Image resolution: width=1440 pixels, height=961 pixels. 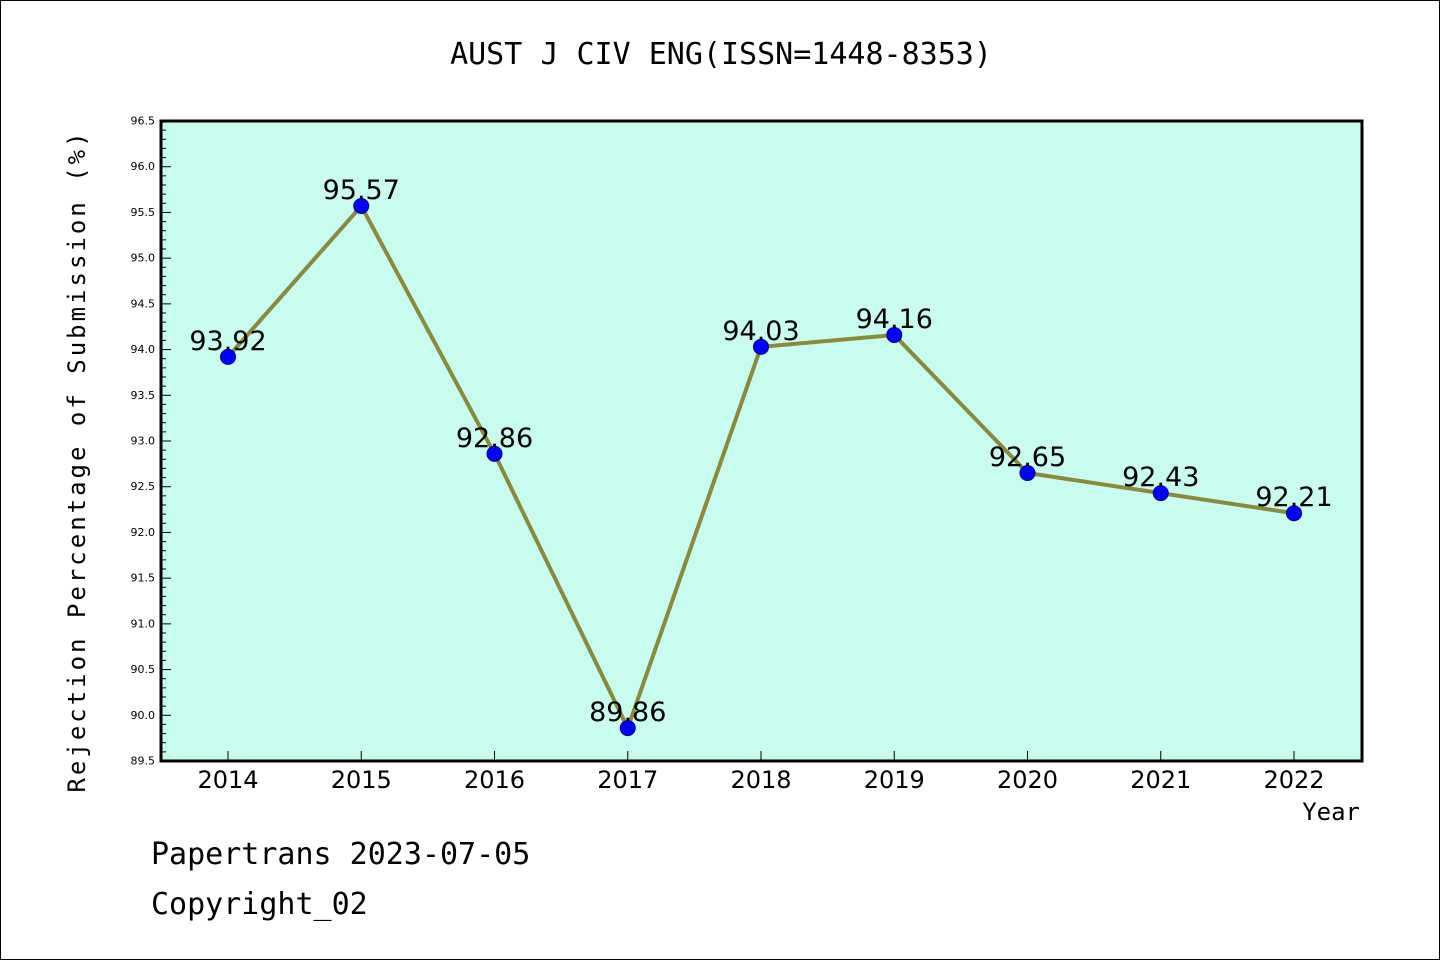 I want to click on y-tick-label: 92.5, so click(x=143, y=486).